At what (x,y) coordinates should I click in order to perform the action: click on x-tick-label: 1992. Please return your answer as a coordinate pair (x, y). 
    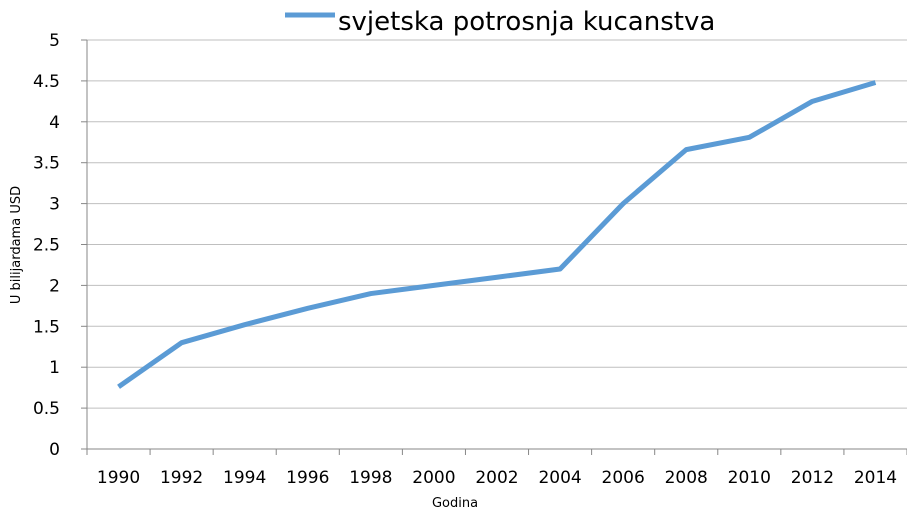
    Looking at the image, I should click on (181, 478).